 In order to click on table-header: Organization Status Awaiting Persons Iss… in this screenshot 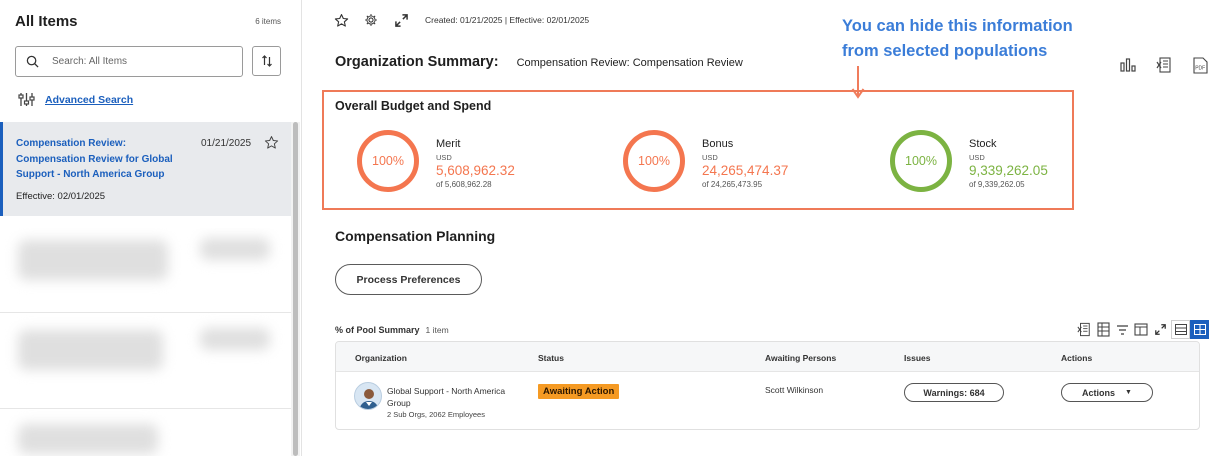, I will do `click(767, 357)`.